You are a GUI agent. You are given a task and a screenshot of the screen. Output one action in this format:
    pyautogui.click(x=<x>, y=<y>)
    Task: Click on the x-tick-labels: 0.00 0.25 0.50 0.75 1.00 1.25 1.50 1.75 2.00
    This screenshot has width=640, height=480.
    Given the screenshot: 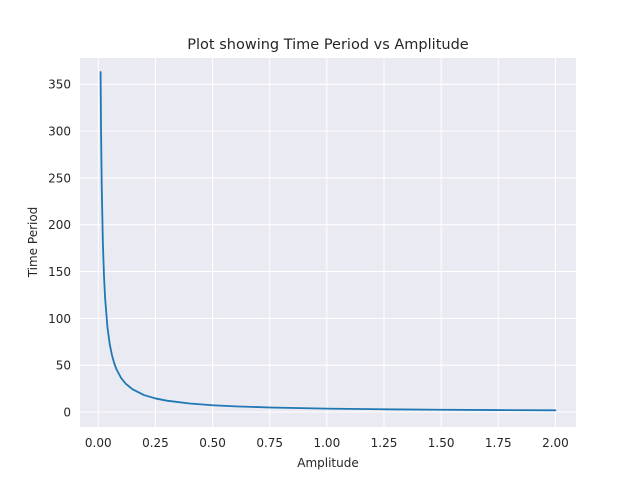 What is the action you would take?
    pyautogui.click(x=327, y=443)
    